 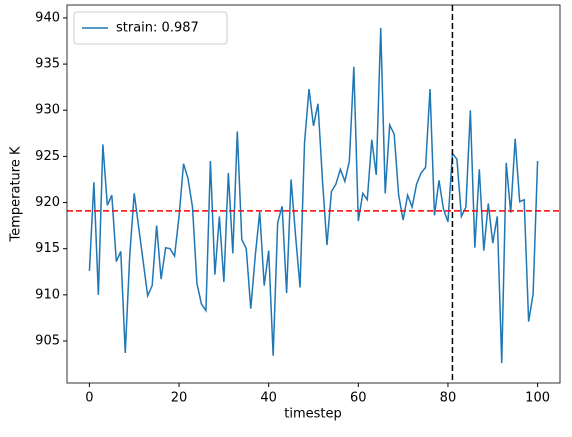 I want to click on x-axis-label: timestep, so click(x=313, y=414).